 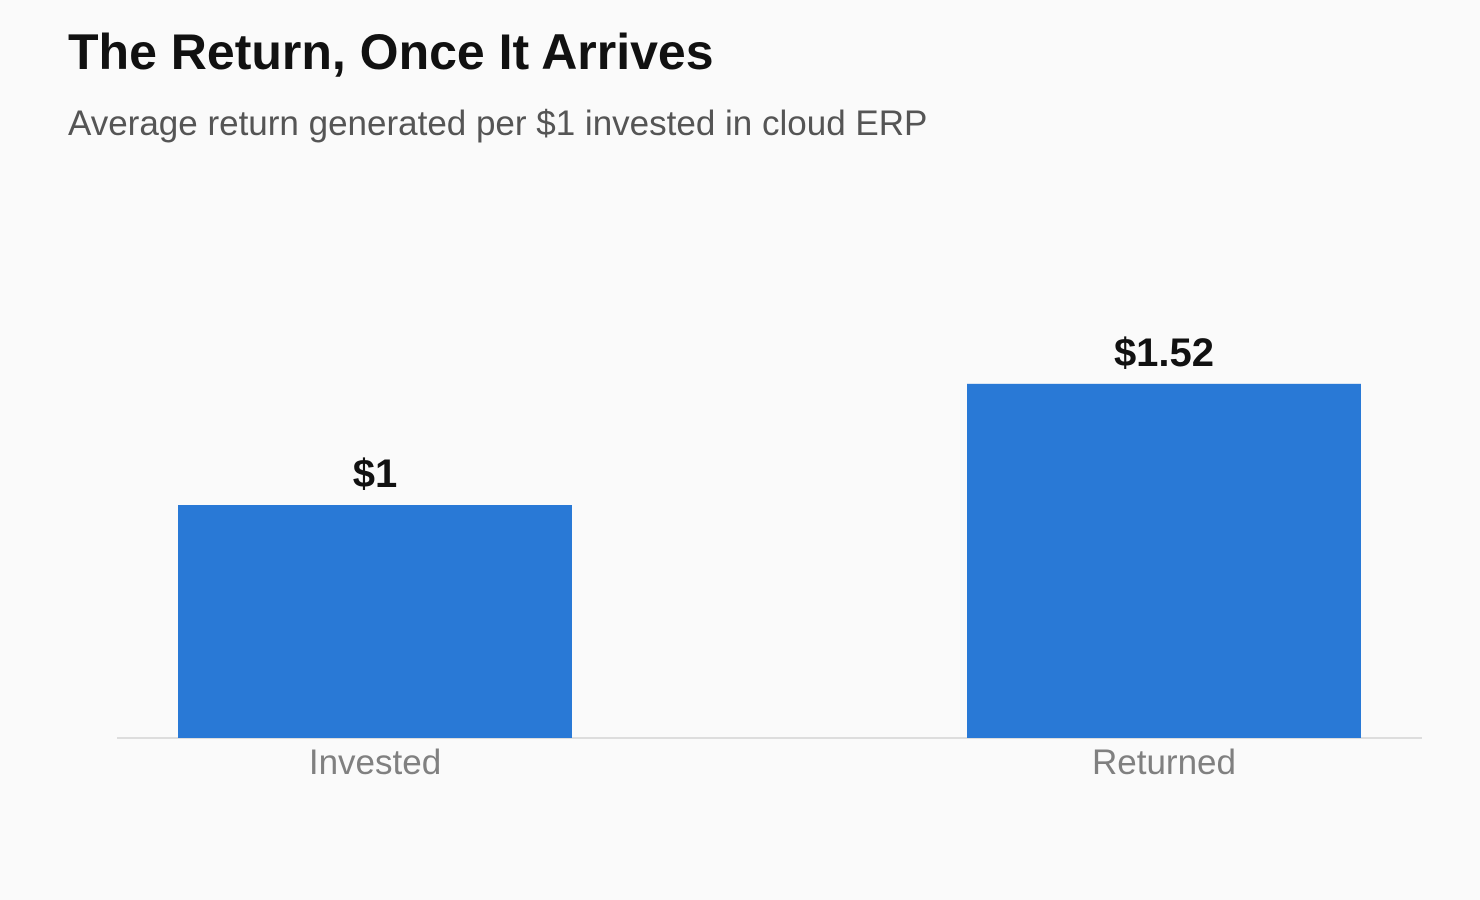 I want to click on value-label-returned: $1.52, so click(x=1164, y=353).